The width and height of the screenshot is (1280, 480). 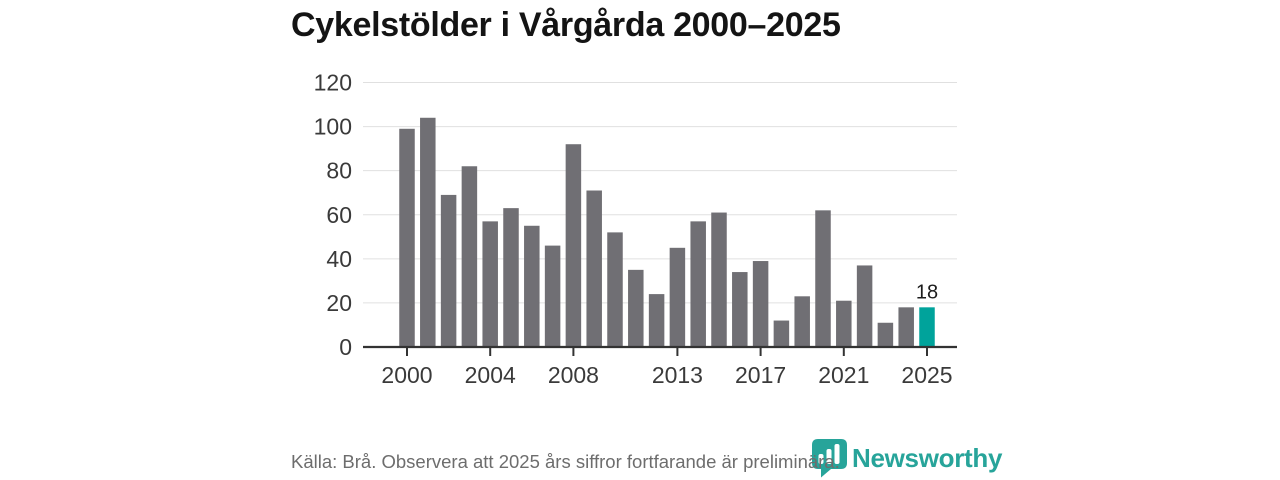 What do you see at coordinates (339, 259) in the screenshot?
I see `y-tick-label-40: 40` at bounding box center [339, 259].